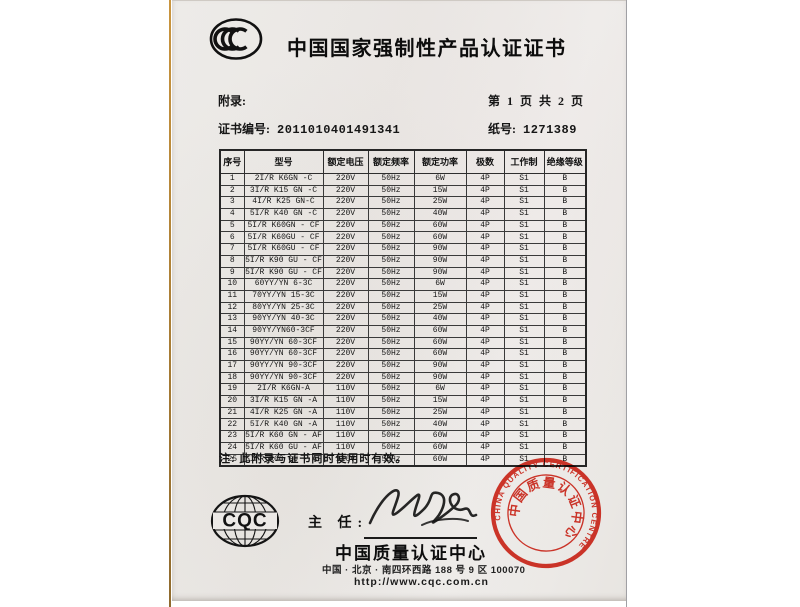 The width and height of the screenshot is (800, 607). I want to click on table-cell: 90YY/YN 40-3C, so click(283, 319).